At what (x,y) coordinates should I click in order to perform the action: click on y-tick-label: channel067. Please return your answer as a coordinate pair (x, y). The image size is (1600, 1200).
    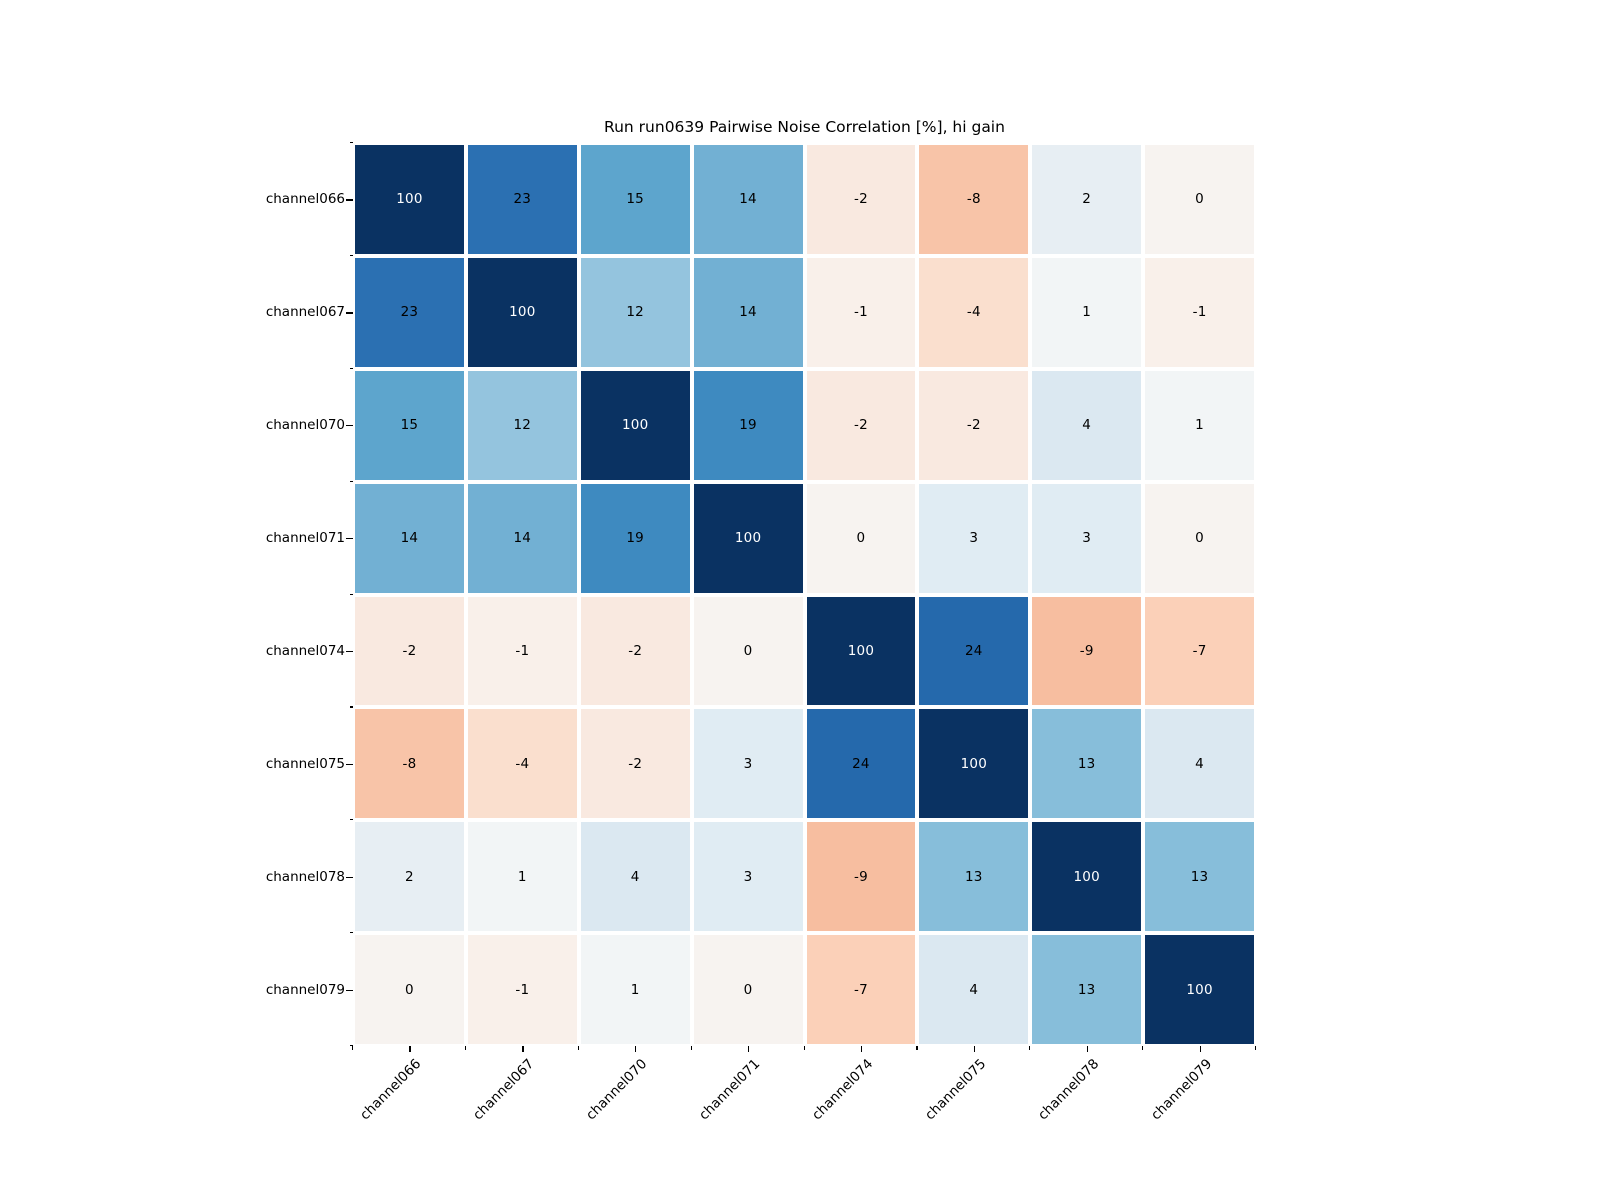
    Looking at the image, I should click on (305, 312).